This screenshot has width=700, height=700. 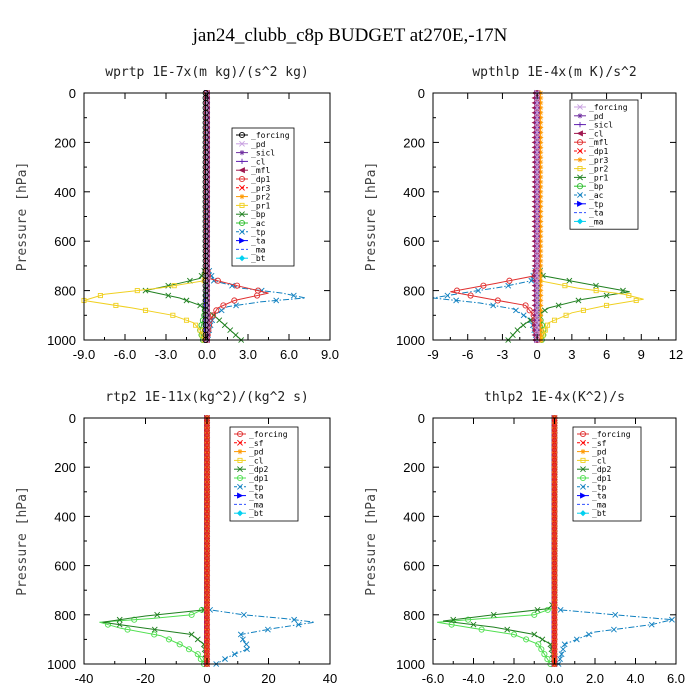 I want to click on x-tick-label: 0, so click(x=537, y=354).